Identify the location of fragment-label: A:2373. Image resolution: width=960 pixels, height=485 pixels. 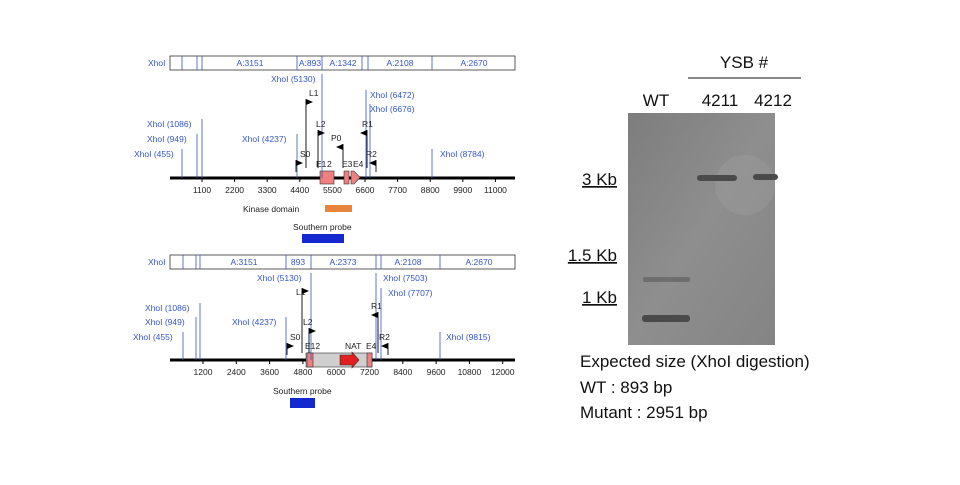
(343, 262).